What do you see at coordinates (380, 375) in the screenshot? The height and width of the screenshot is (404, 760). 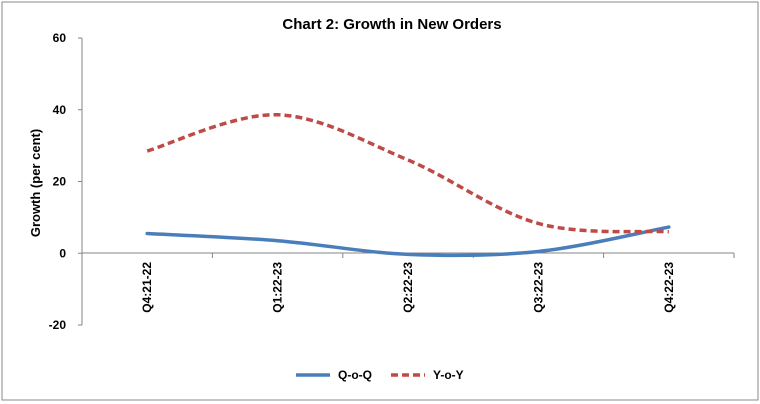 I see `legend: Q-o-Q Y-o-Y` at bounding box center [380, 375].